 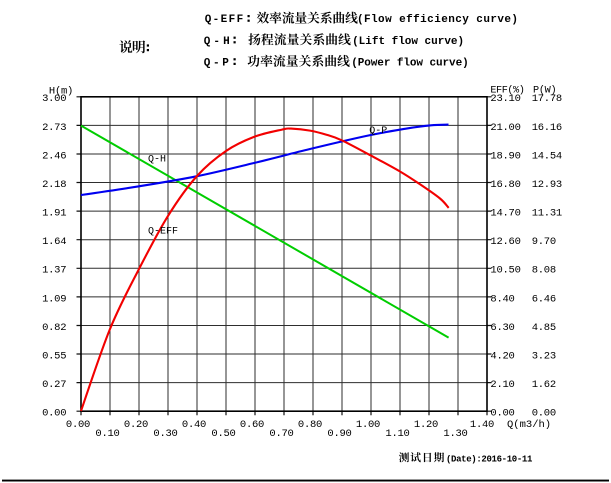 What do you see at coordinates (547, 99) in the screenshot?
I see `svg-text: 17.78` at bounding box center [547, 99].